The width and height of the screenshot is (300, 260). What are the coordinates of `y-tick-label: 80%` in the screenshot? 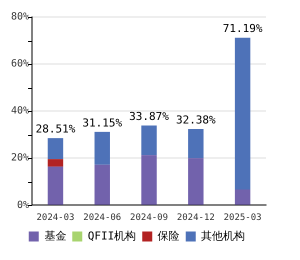 It's located at (20, 17).